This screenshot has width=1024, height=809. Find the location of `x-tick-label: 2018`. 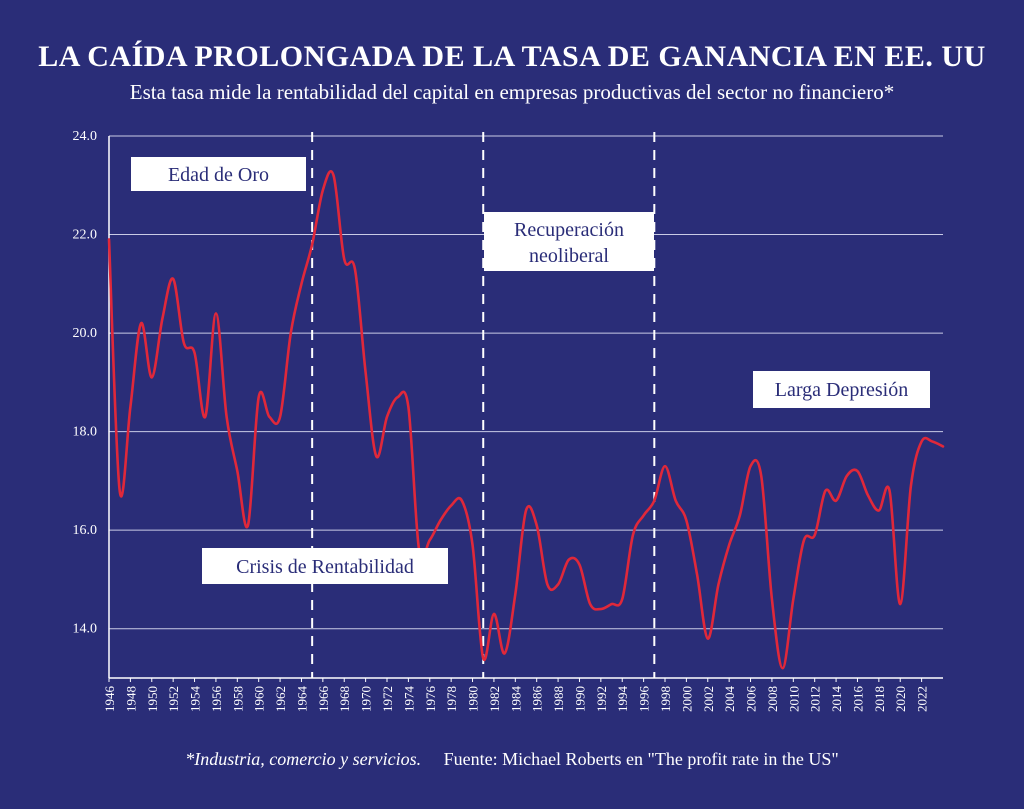

x-tick-label: 2018 is located at coordinates (879, 699).